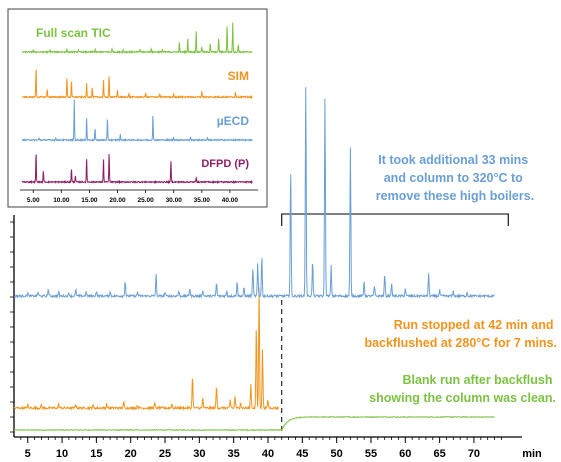 The height and width of the screenshot is (462, 561). I want to click on annotation-blank-run-line-2: showing the column was clean., so click(462, 398).